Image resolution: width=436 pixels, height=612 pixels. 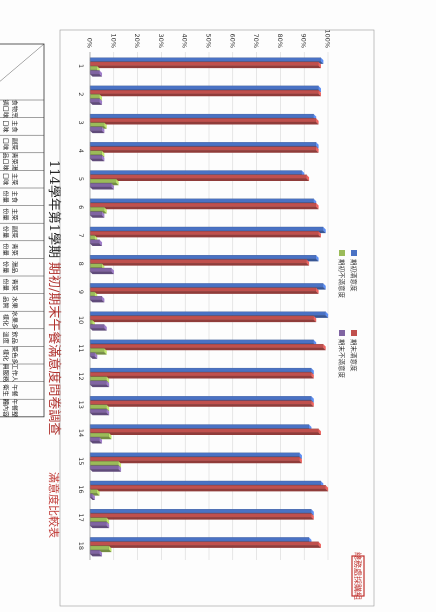 I want to click on column-header-line: 菜色多, so click(x=15, y=355).